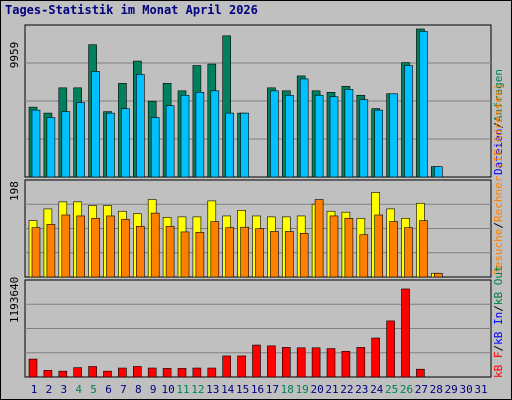  I want to click on legend-top: Dateien/Anfragen, so click(498, 122).